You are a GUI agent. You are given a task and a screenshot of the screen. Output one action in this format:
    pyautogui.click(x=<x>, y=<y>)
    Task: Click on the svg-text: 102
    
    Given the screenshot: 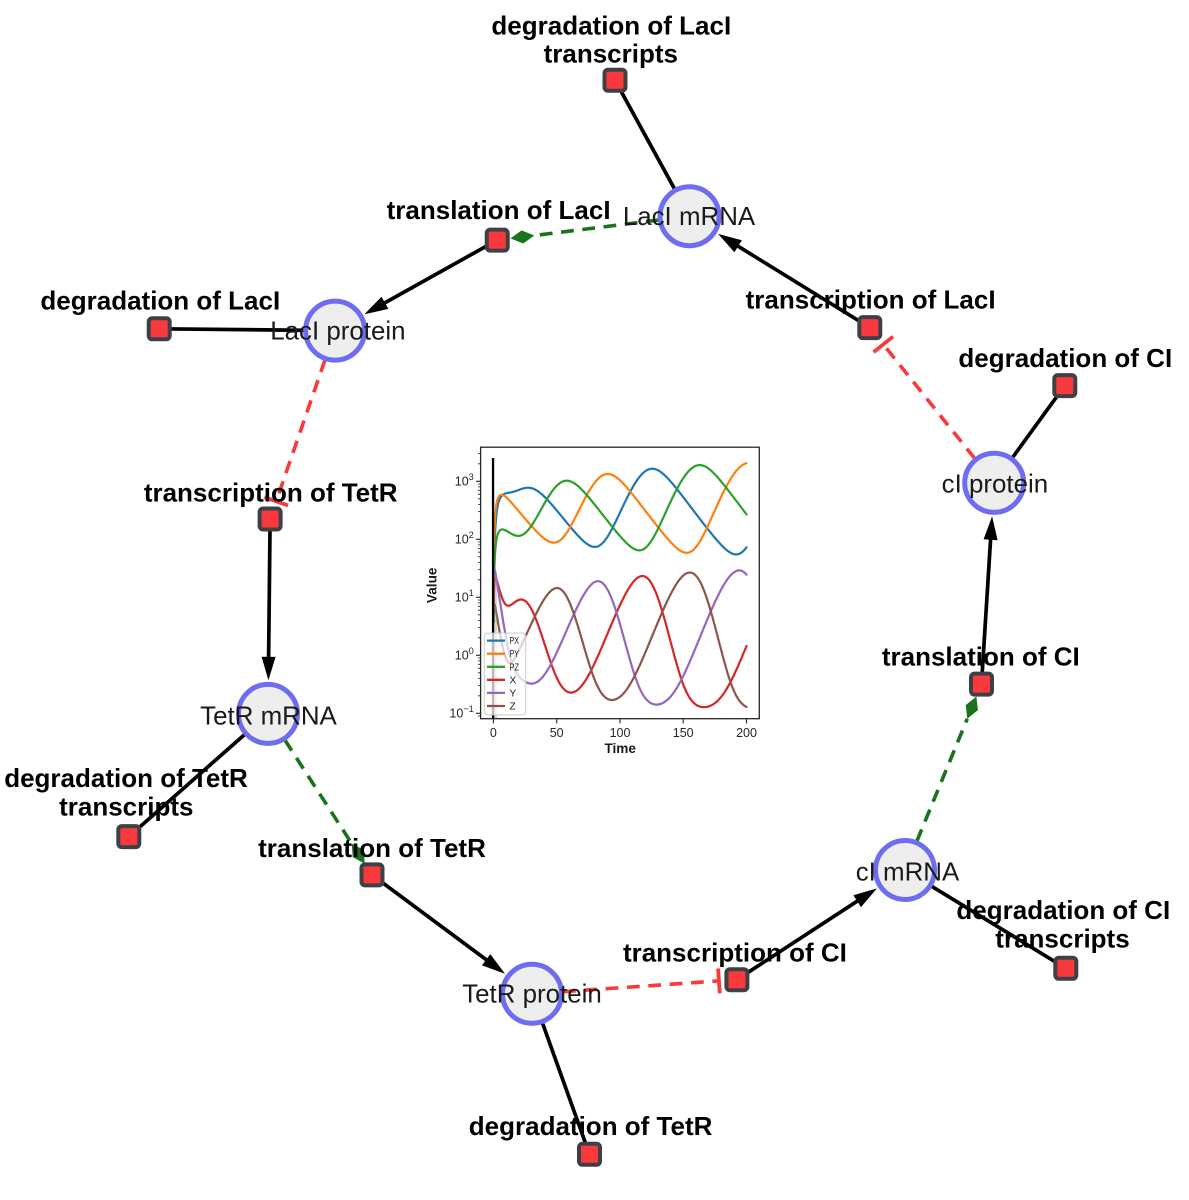 What is the action you would take?
    pyautogui.click(x=464, y=538)
    